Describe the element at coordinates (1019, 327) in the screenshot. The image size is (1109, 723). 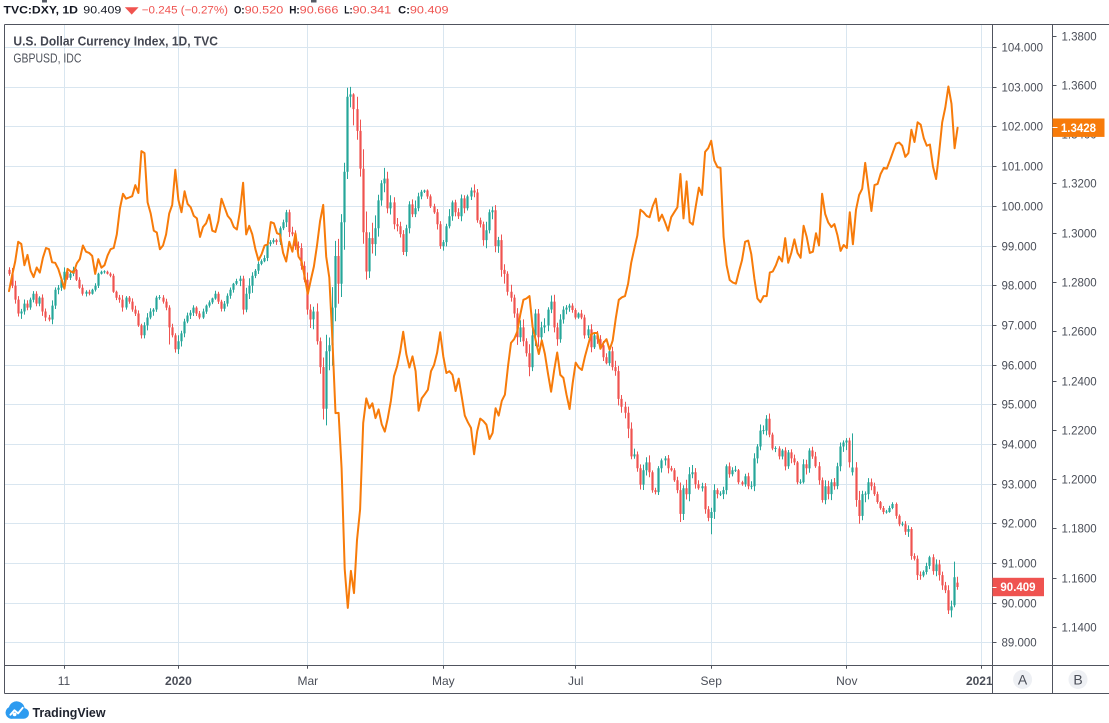
I see `svg-text: 97.000` at that location.